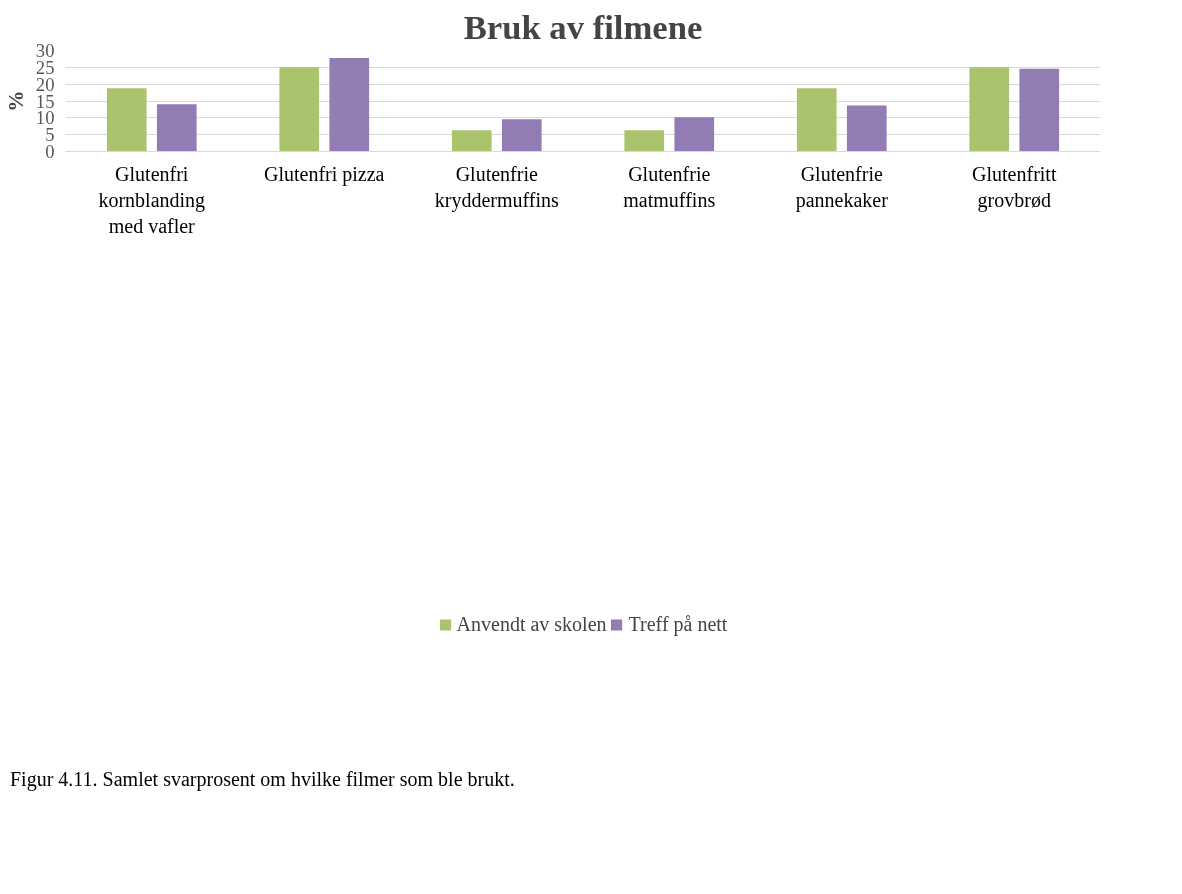  What do you see at coordinates (496, 187) in the screenshot?
I see `x-tick-label: Glutenfrie kryddermuffins` at bounding box center [496, 187].